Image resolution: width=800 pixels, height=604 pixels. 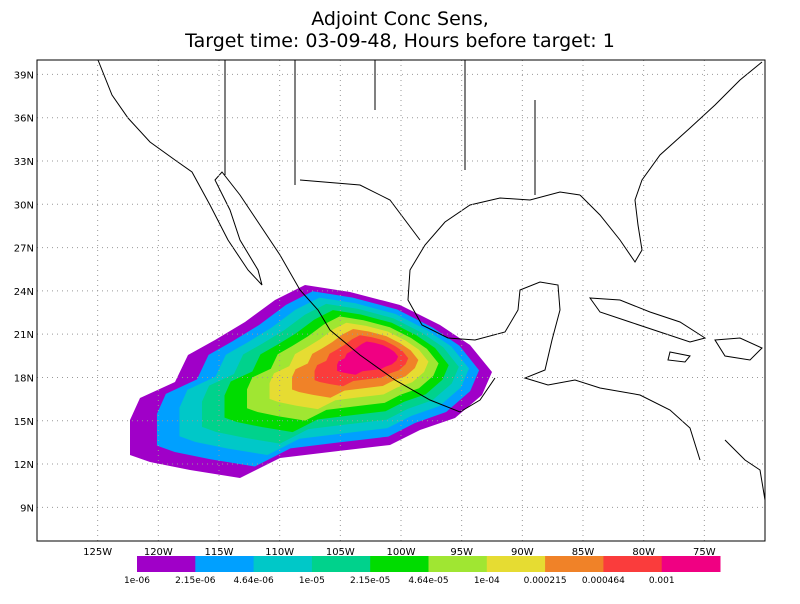 I want to click on lon-label: 75W, so click(x=704, y=552).